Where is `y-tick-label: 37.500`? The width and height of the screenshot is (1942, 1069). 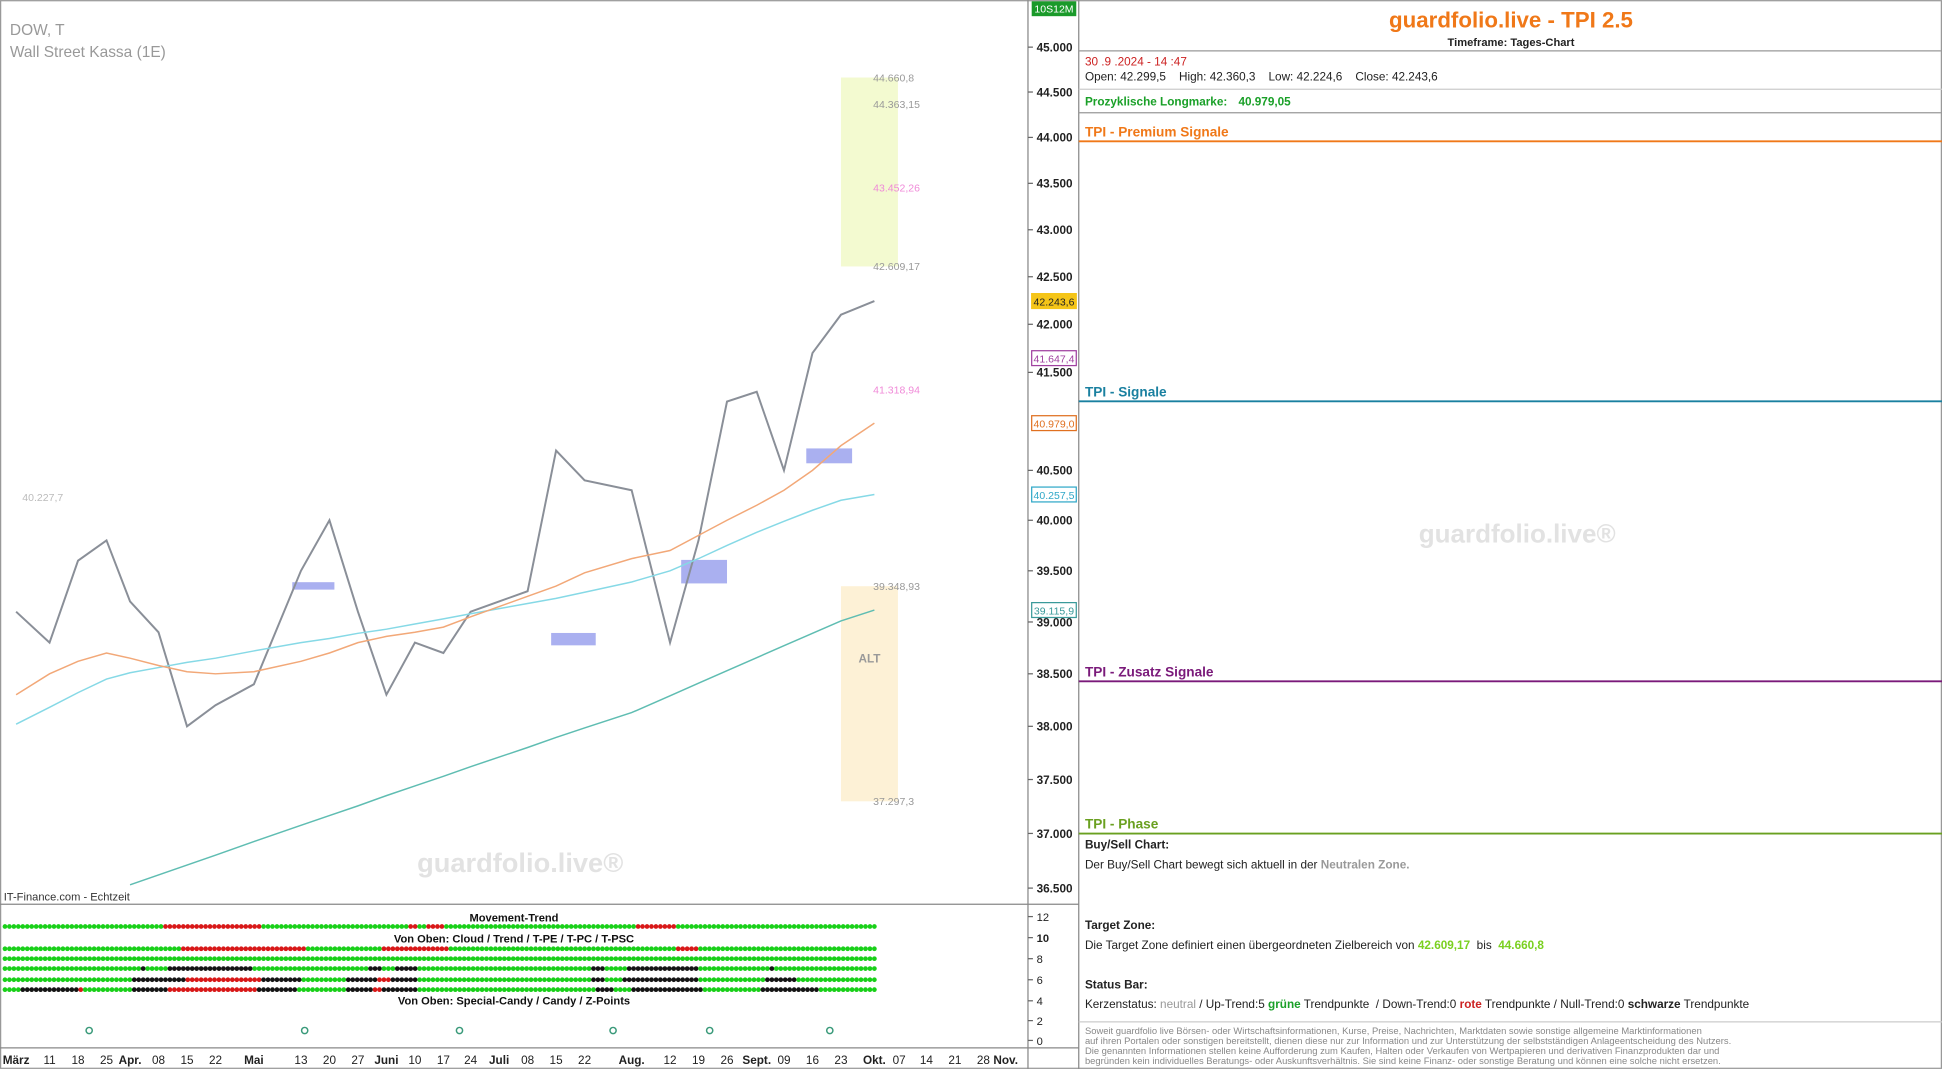 y-tick-label: 37.500 is located at coordinates (1055, 780).